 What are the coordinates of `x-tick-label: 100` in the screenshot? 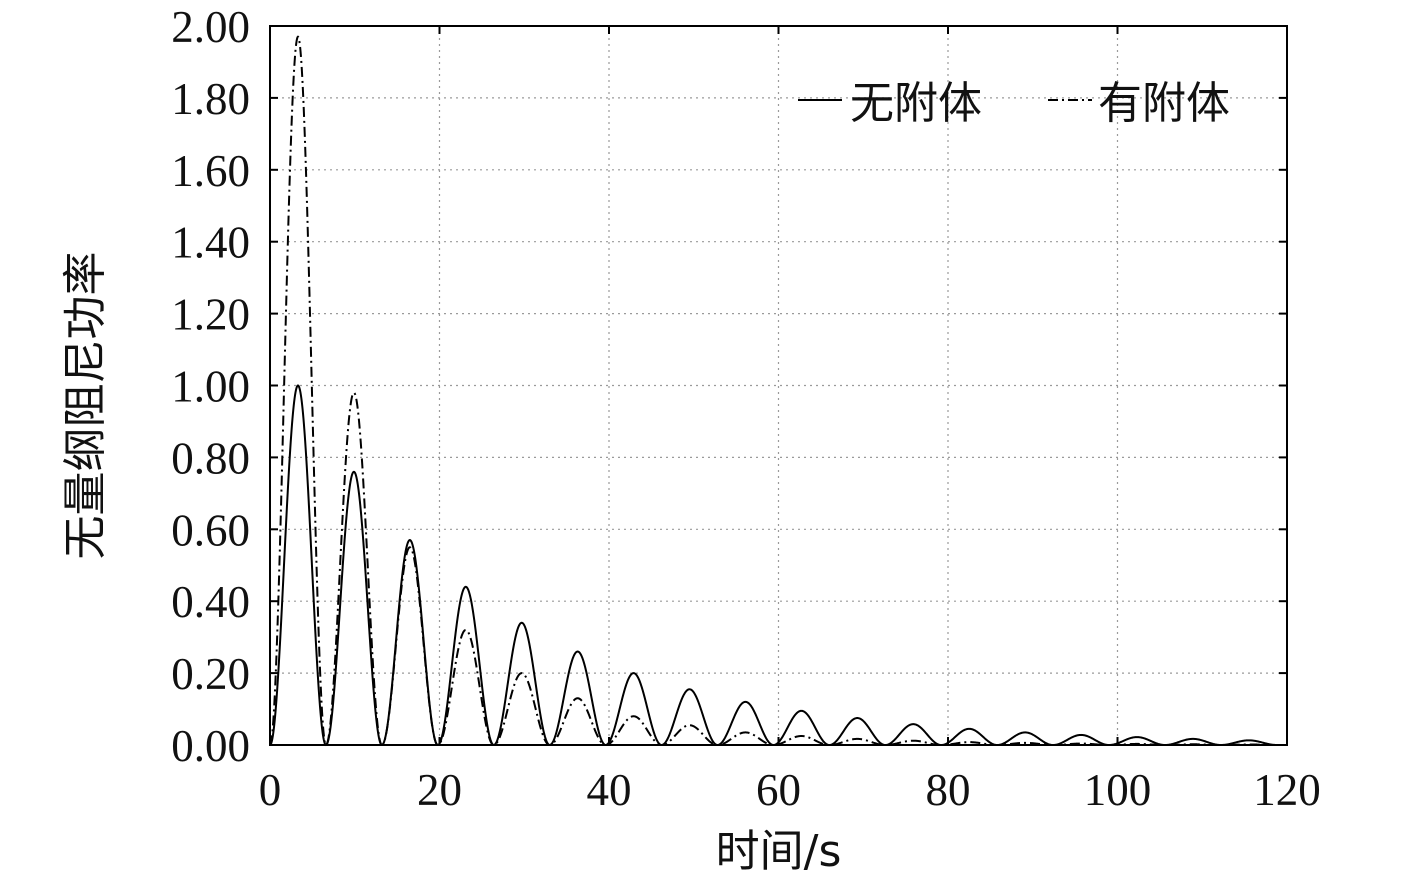 It's located at (1118, 790).